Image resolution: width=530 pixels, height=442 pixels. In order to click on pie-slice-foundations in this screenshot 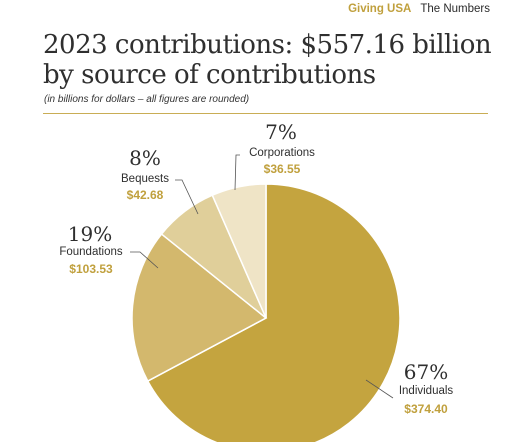, I will do `click(199, 307)`.